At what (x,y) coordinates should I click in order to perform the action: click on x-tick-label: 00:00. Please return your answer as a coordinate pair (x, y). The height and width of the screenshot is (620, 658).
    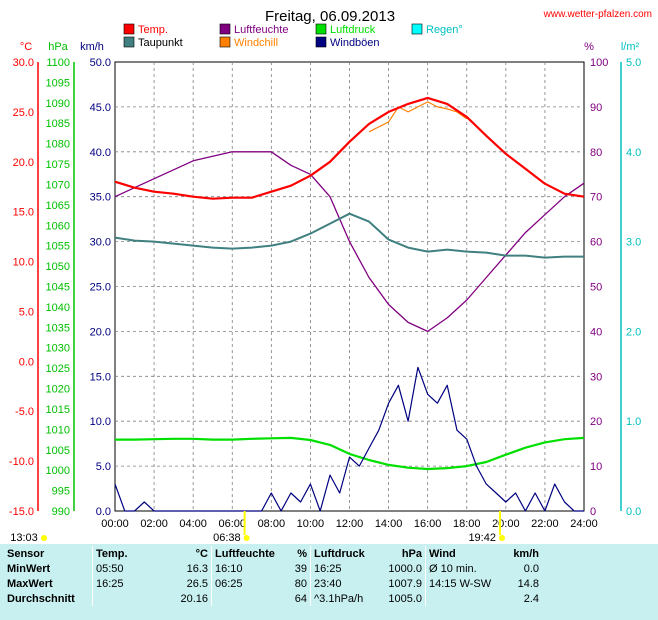
    Looking at the image, I should click on (115, 524).